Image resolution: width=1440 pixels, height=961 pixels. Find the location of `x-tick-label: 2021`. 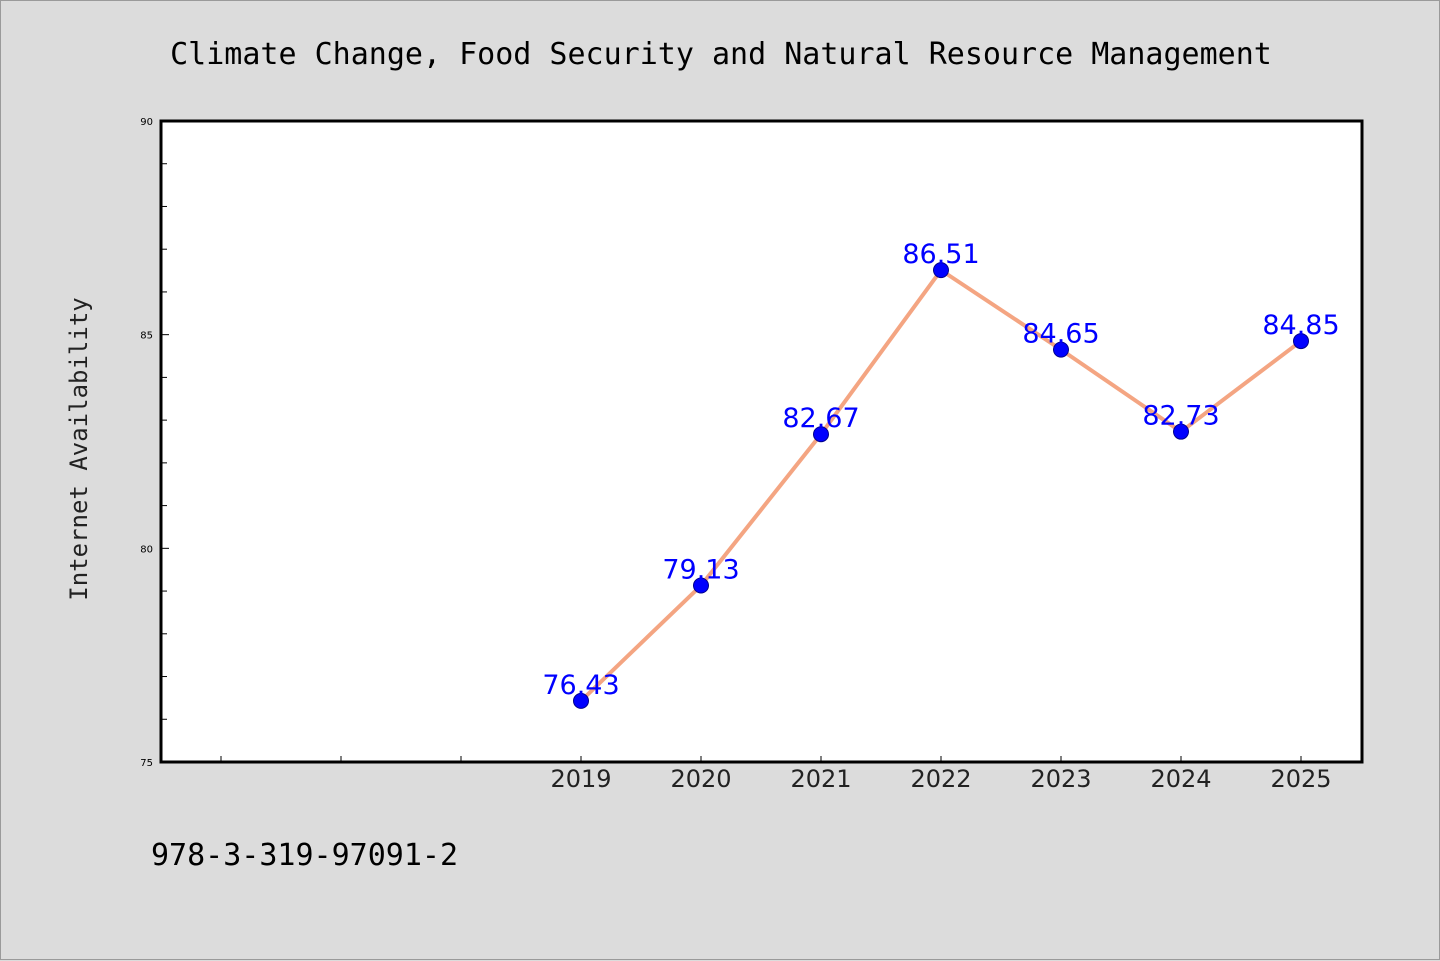

x-tick-label: 2021 is located at coordinates (820, 779).